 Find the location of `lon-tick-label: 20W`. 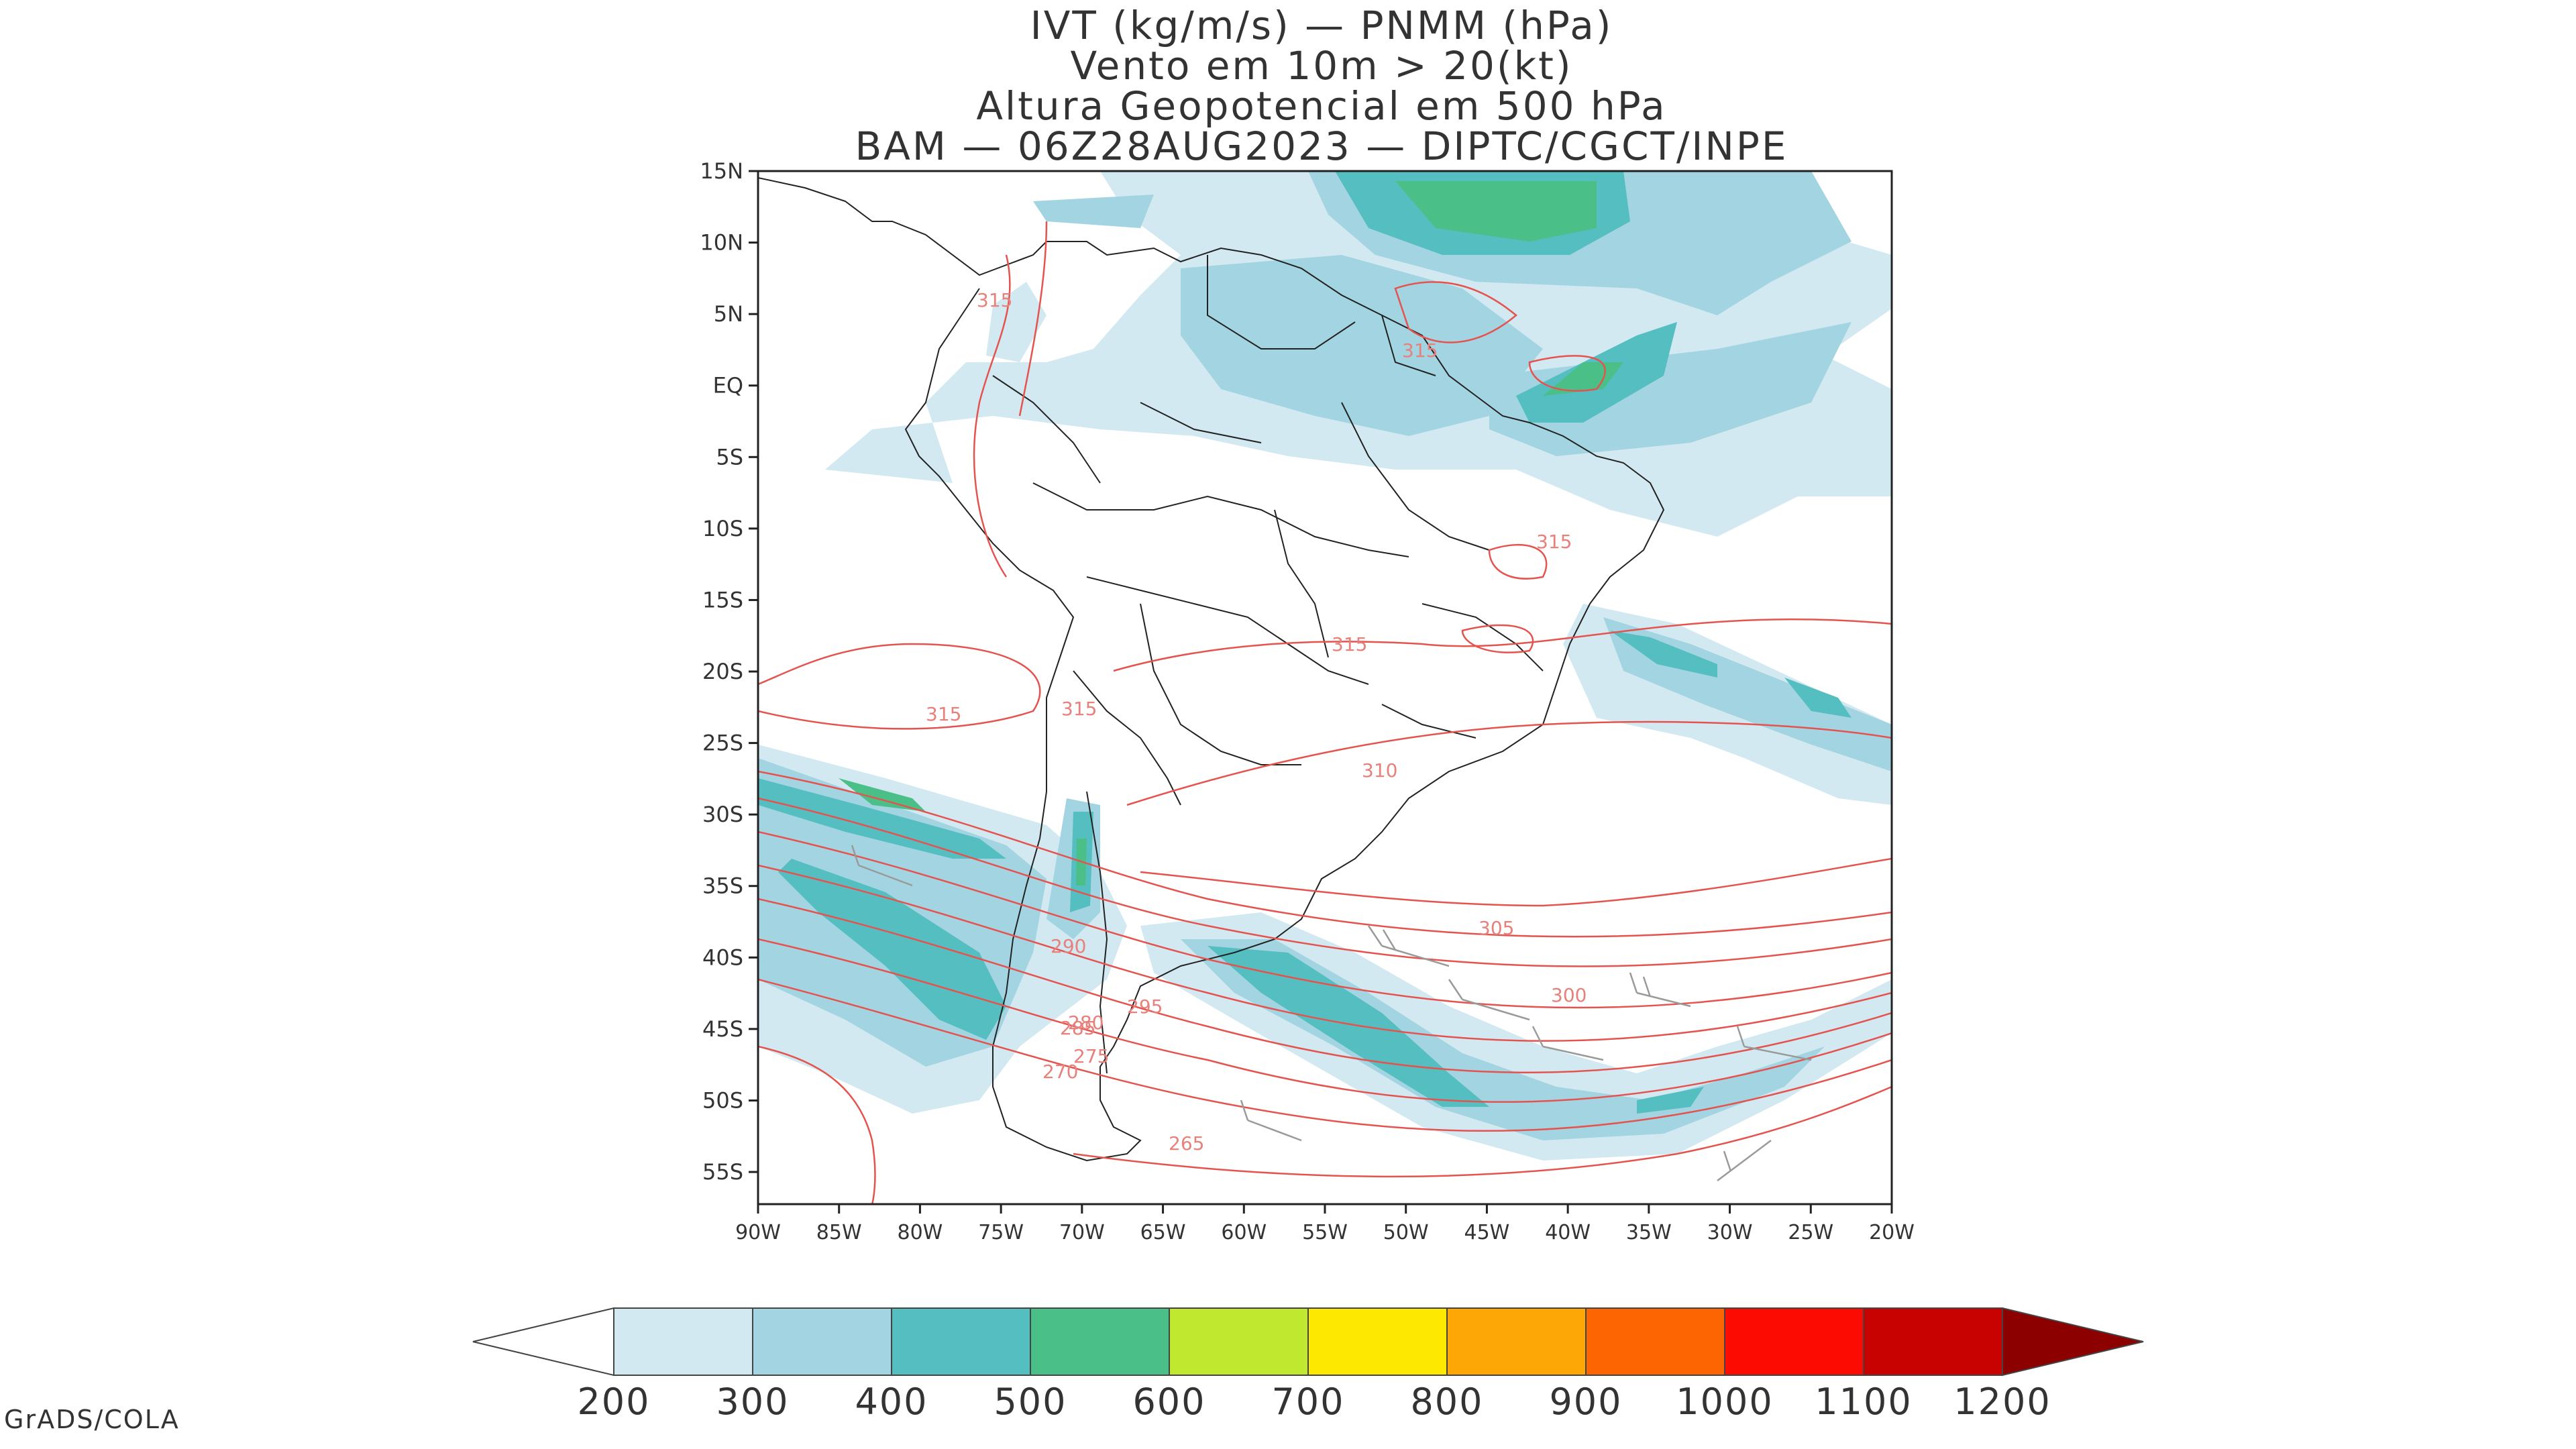

lon-tick-label: 20W is located at coordinates (1892, 1232).